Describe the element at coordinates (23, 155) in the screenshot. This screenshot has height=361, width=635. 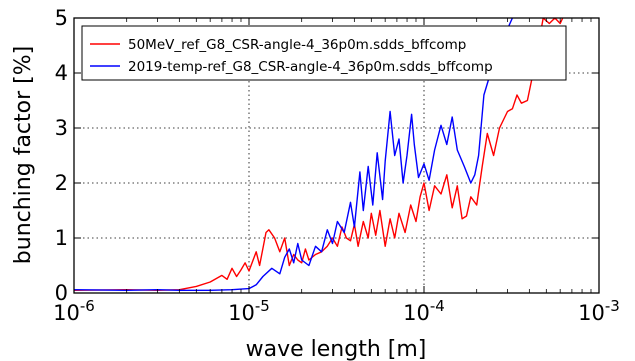
I see `y-axis-label: bunching factor [%]` at that location.